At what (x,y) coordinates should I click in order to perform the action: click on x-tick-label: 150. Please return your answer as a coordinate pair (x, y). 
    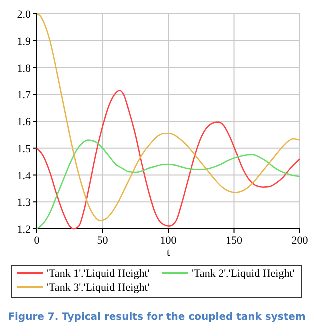
    Looking at the image, I should click on (234, 241).